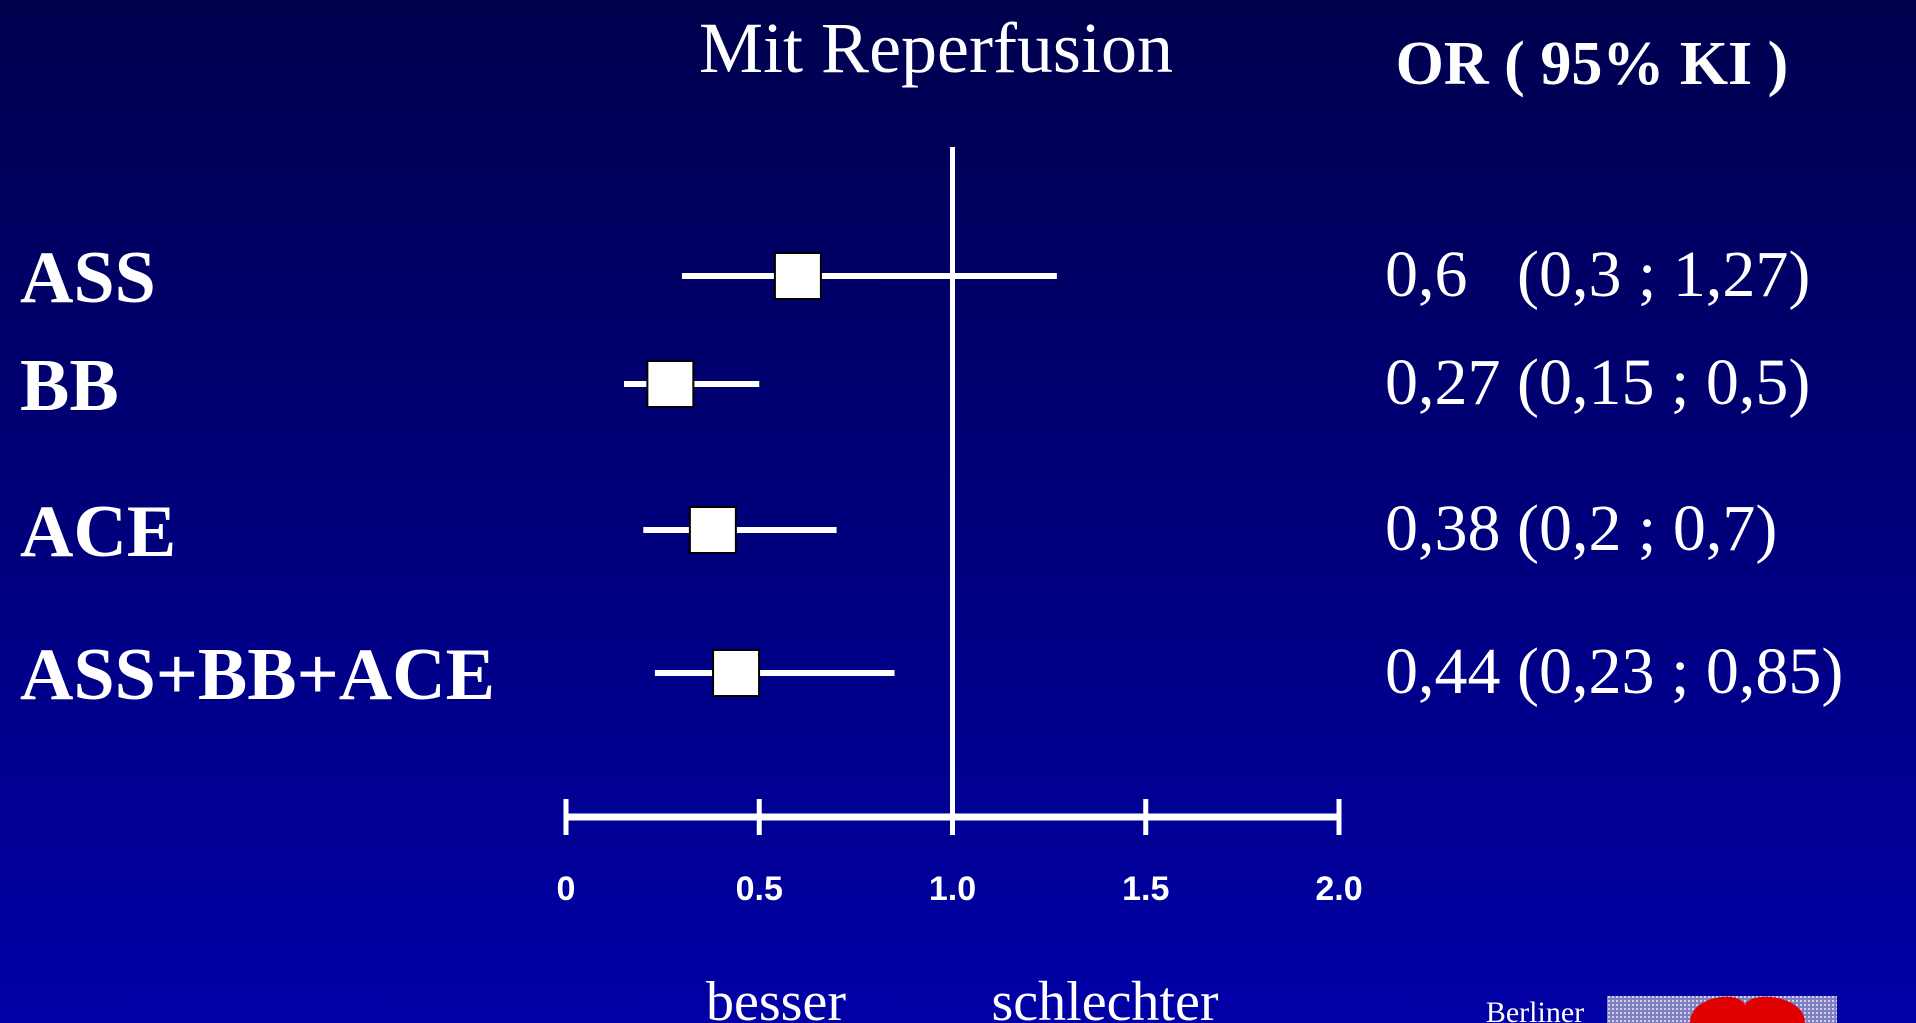 Image resolution: width=1916 pixels, height=1023 pixels. Describe the element at coordinates (98, 532) in the screenshot. I see `category-label: ACE` at that location.